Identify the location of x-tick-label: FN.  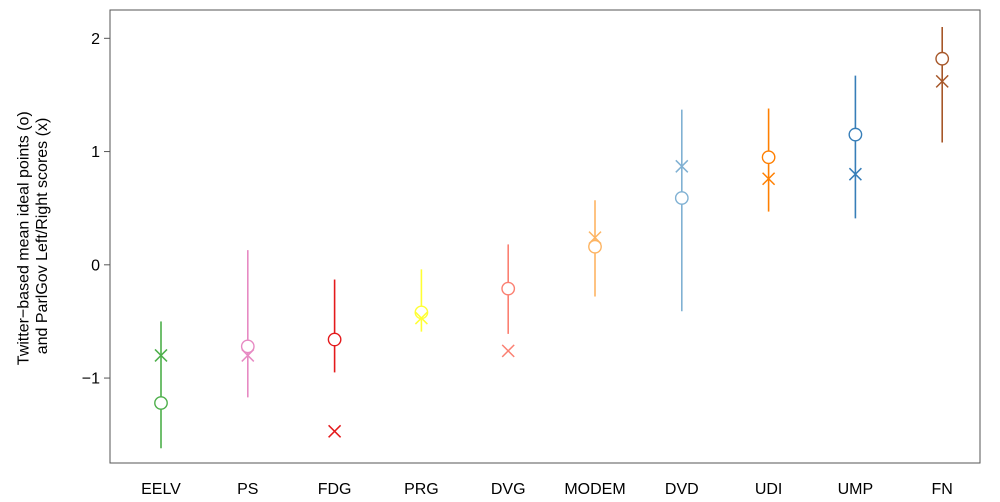
(942, 489).